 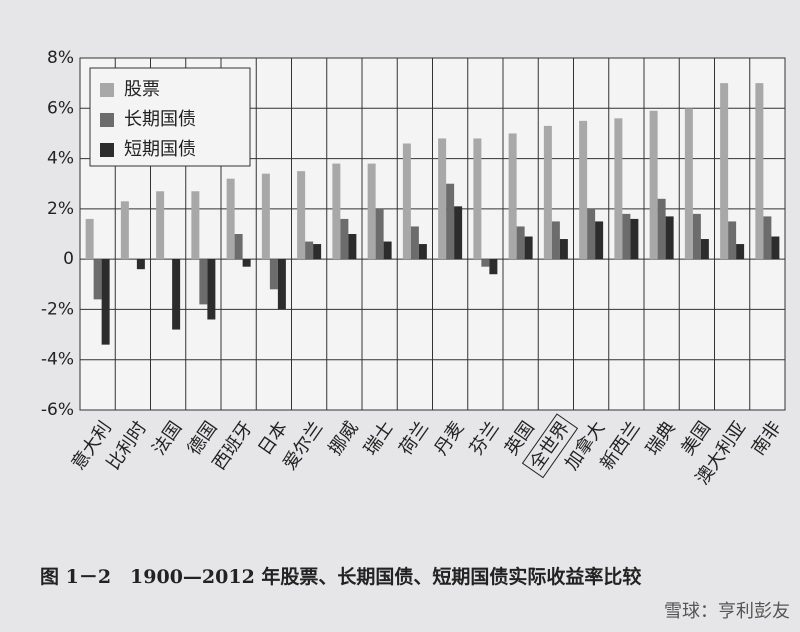 I want to click on legend-box, so click(x=170, y=117).